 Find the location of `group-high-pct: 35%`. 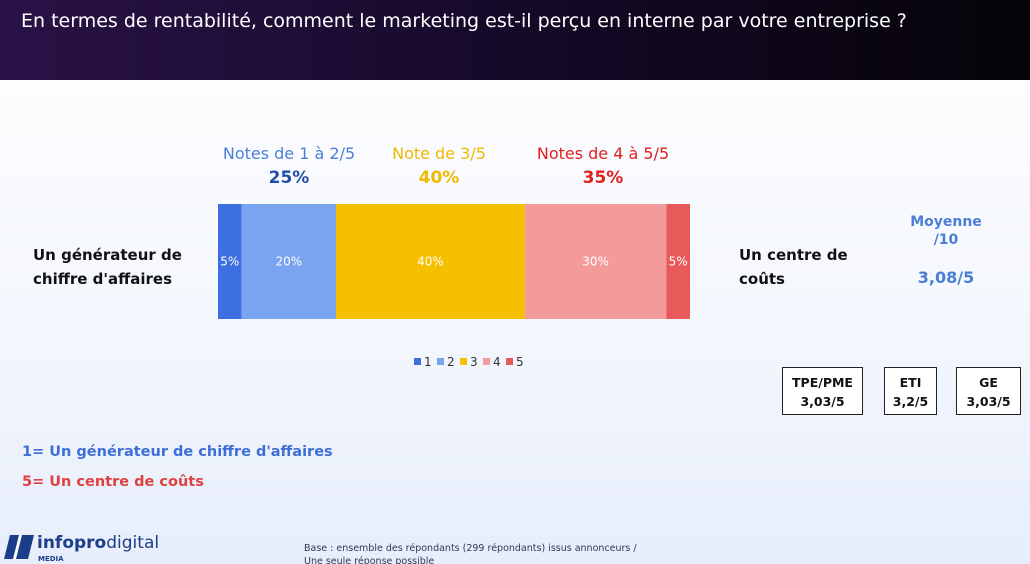

group-high-pct: 35% is located at coordinates (603, 178).